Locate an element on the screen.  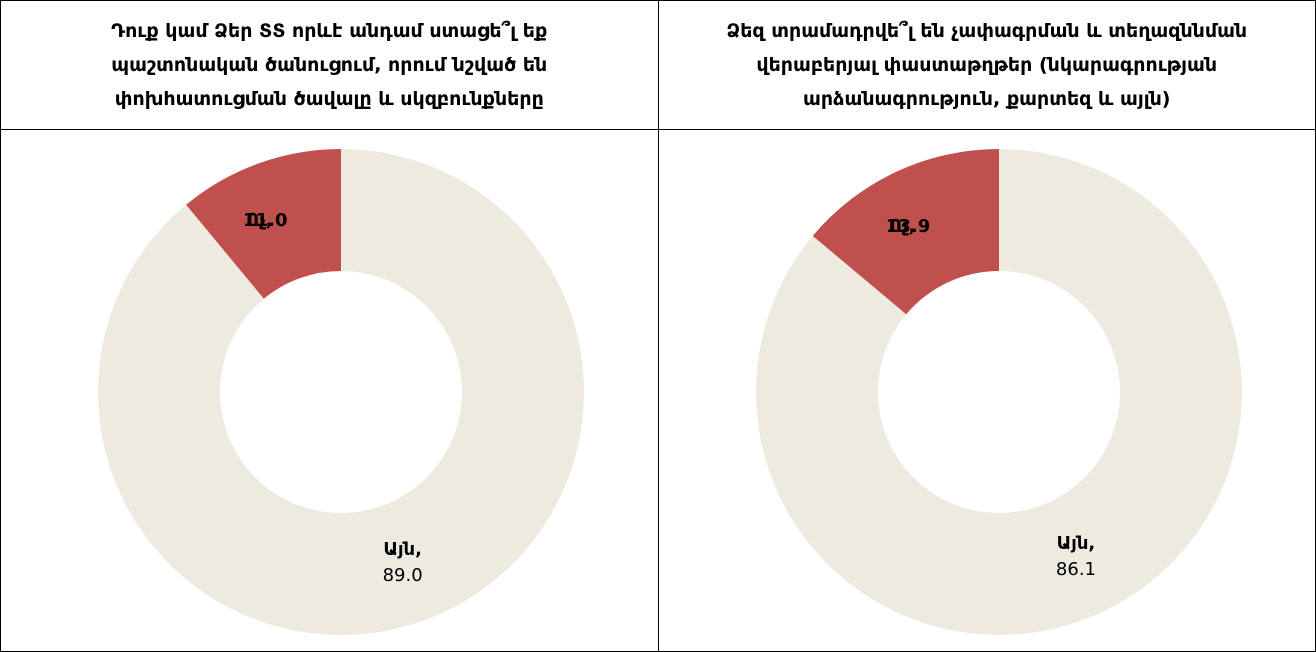
slice-value: 13.9 is located at coordinates (907, 226).